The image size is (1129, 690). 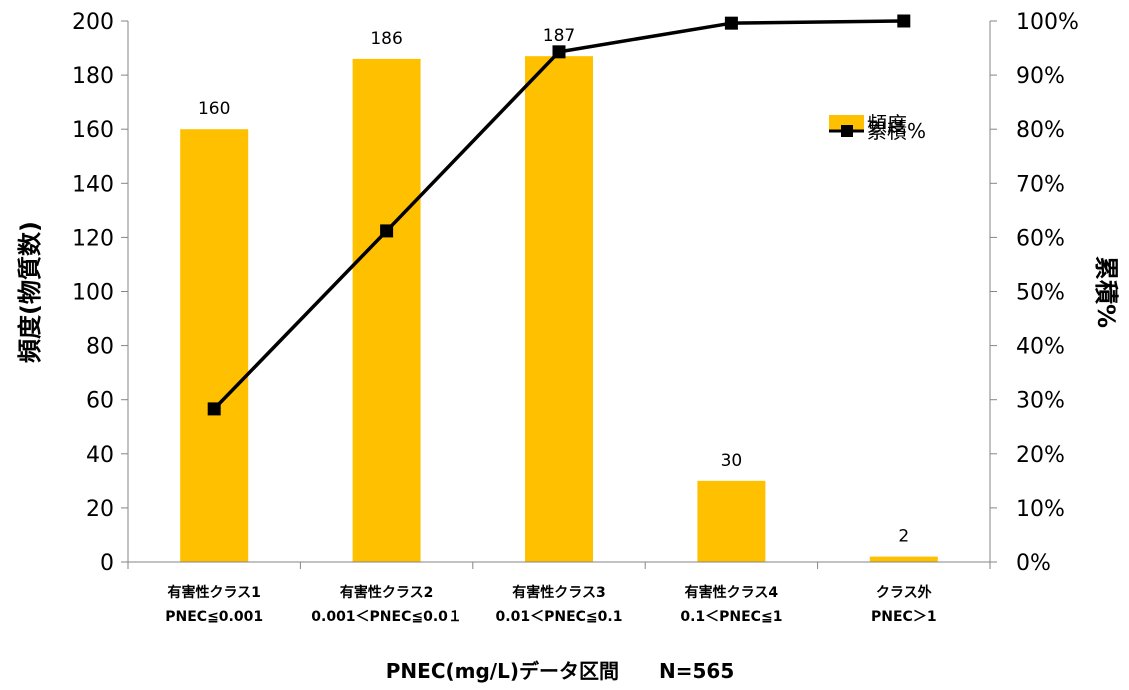 I want to click on legend-bar-label: 頻度, so click(x=887, y=124).